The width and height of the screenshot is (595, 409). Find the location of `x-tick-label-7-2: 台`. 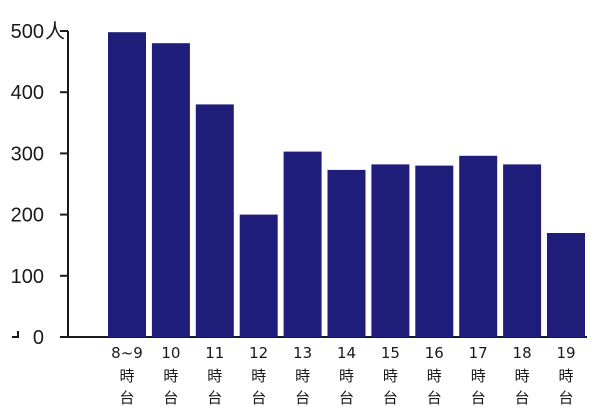

x-tick-label-7-2: 台 is located at coordinates (434, 398).